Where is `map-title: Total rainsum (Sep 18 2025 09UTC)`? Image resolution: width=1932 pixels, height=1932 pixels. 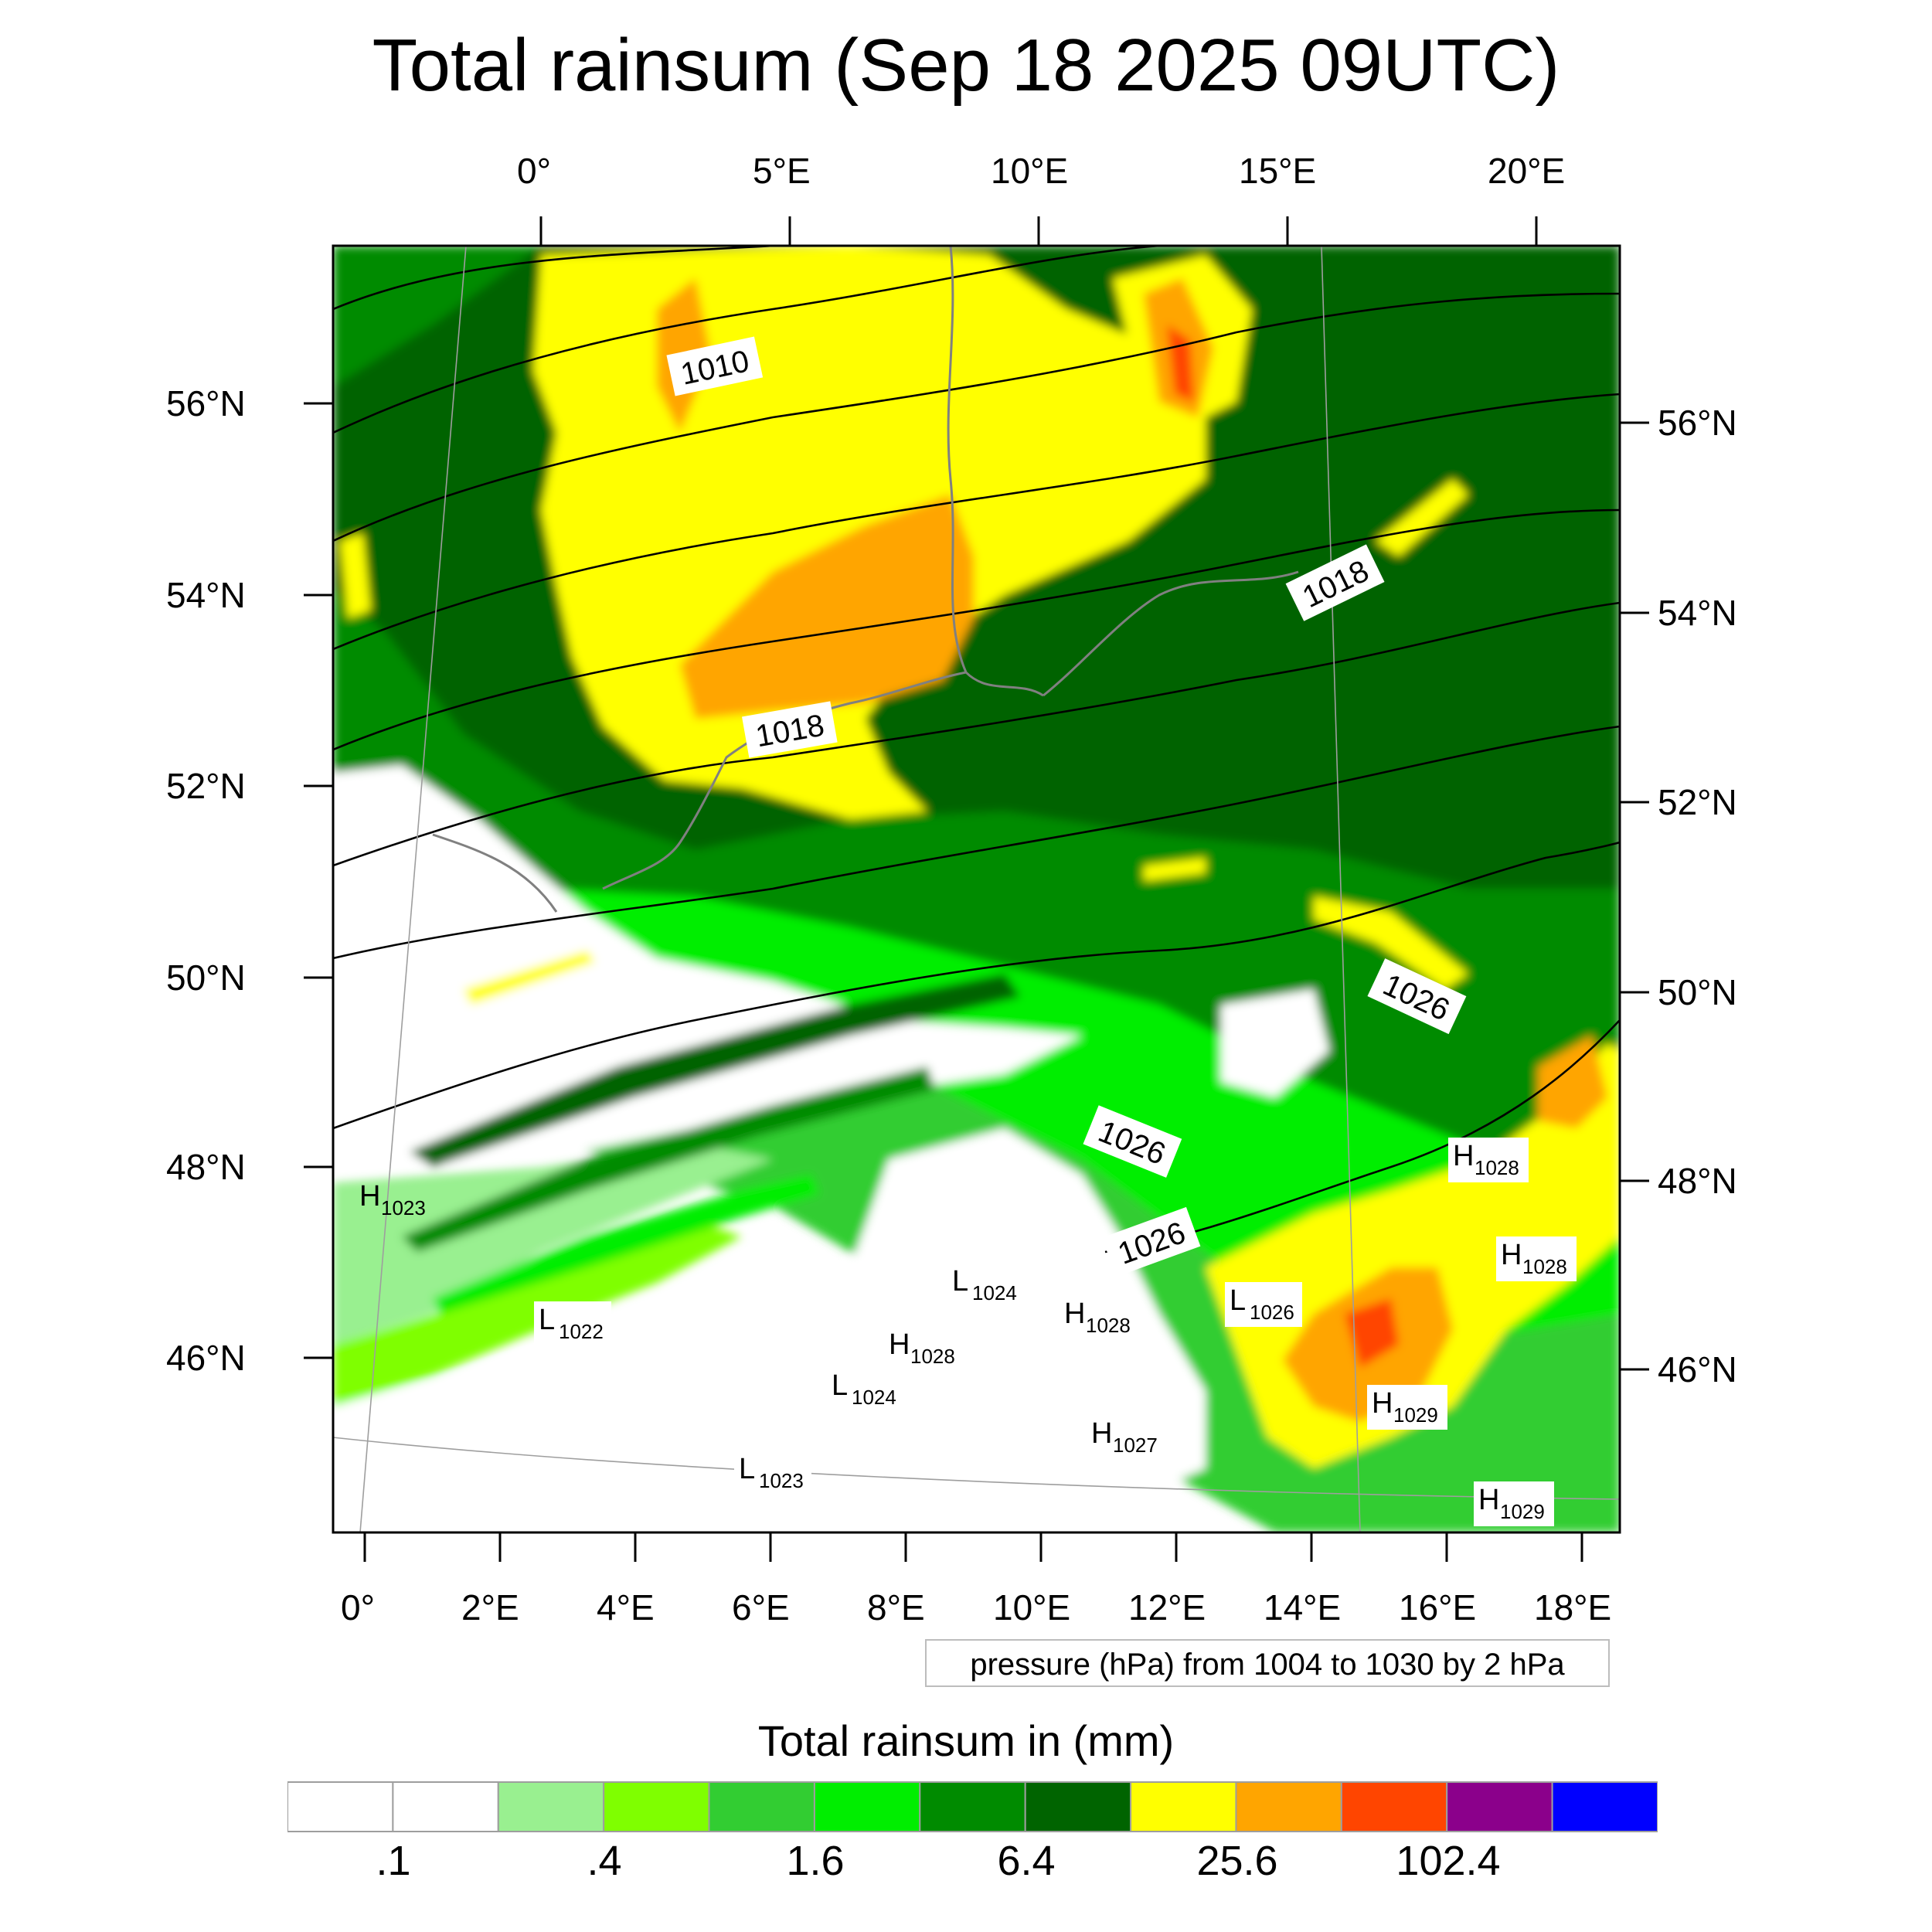
map-title: Total rainsum (Sep 18 2025 09UTC) is located at coordinates (966, 66).